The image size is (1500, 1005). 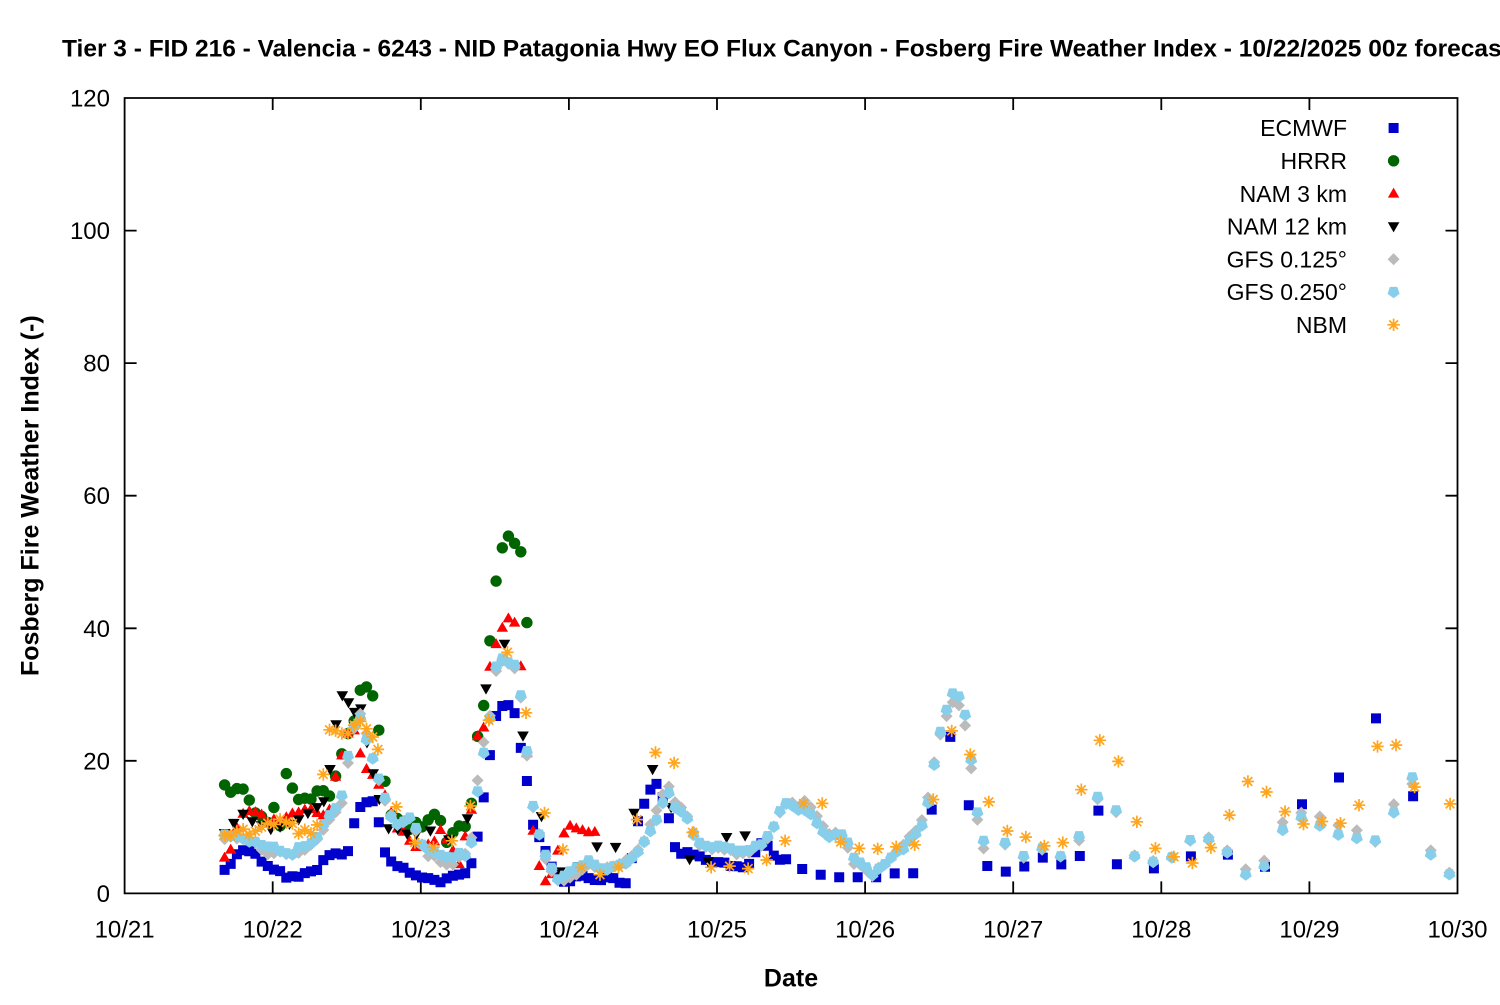 What do you see at coordinates (90, 231) in the screenshot?
I see `svg-text: 100` at bounding box center [90, 231].